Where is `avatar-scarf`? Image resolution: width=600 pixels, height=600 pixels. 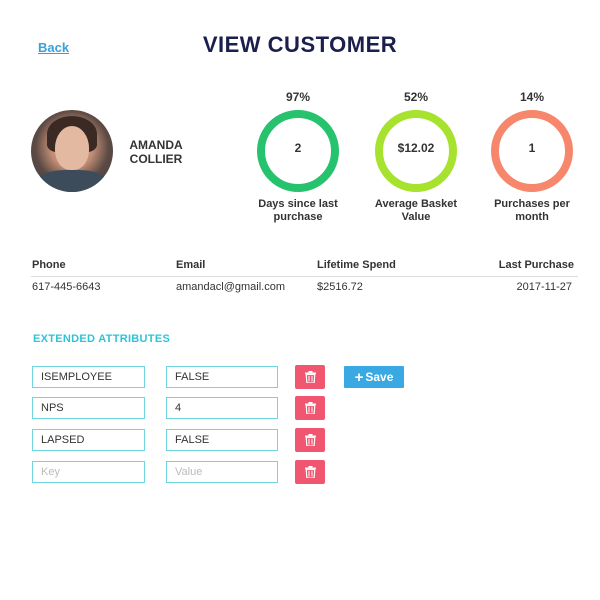
avatar-scarf is located at coordinates (72, 181).